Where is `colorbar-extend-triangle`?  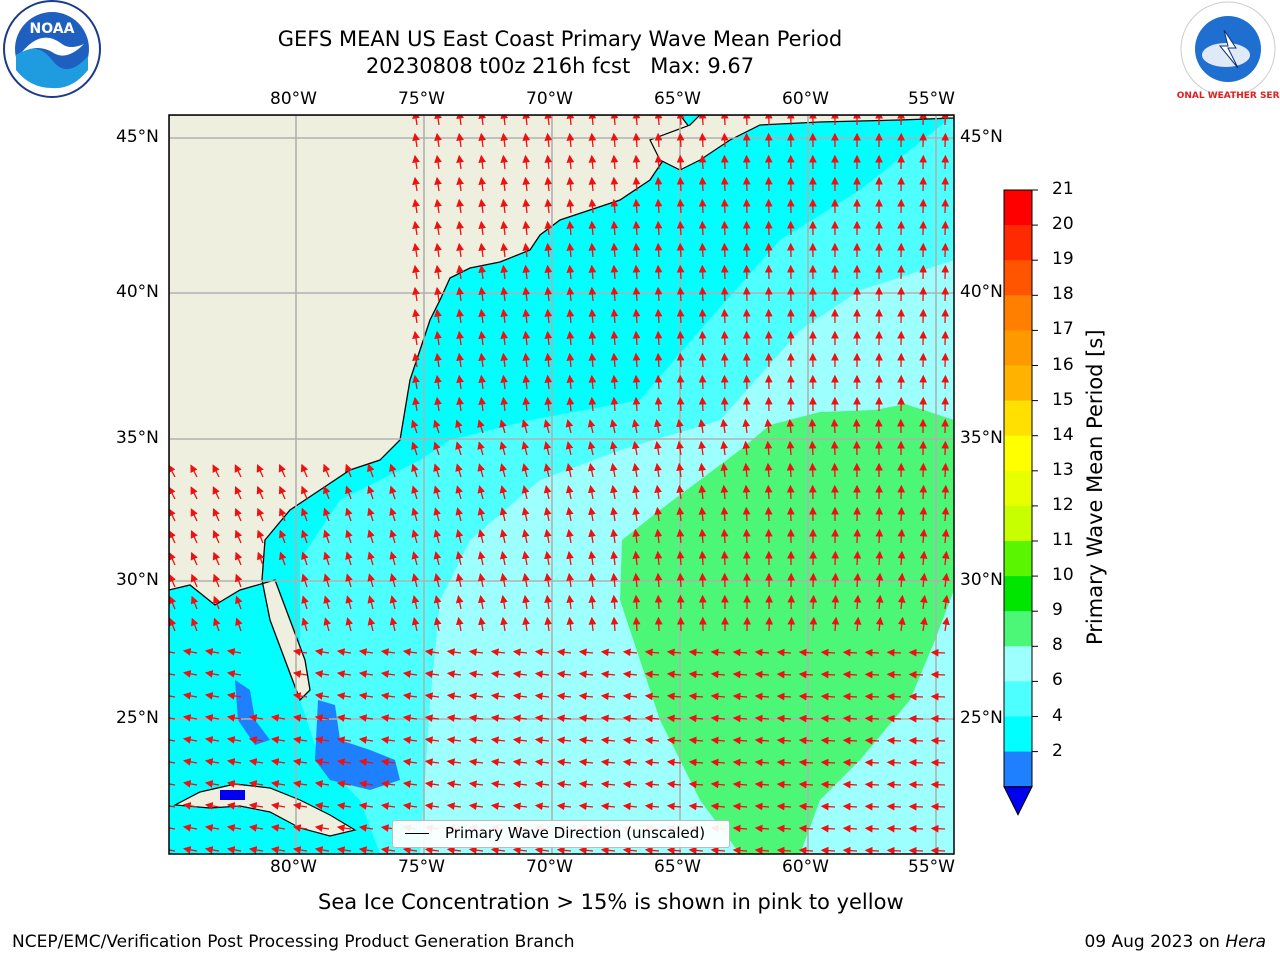 colorbar-extend-triangle is located at coordinates (1018, 801).